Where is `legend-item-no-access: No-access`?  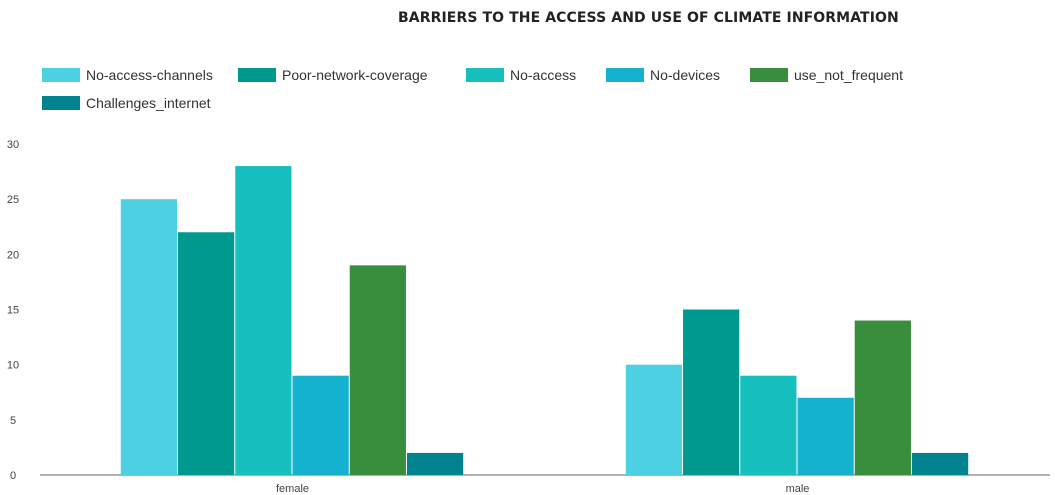 legend-item-no-access: No-access is located at coordinates (521, 75).